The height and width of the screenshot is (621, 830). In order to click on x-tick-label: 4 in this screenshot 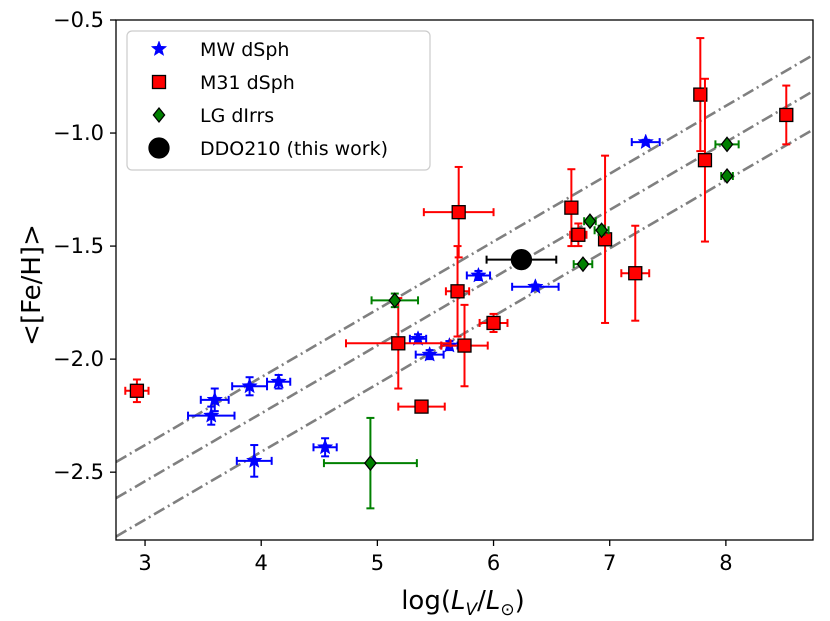, I will do `click(261, 563)`.